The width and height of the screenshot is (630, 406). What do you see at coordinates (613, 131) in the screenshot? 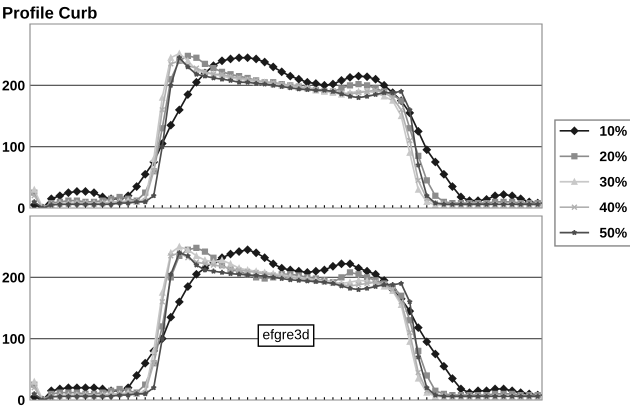
I see `legend-label: 10%` at bounding box center [613, 131].